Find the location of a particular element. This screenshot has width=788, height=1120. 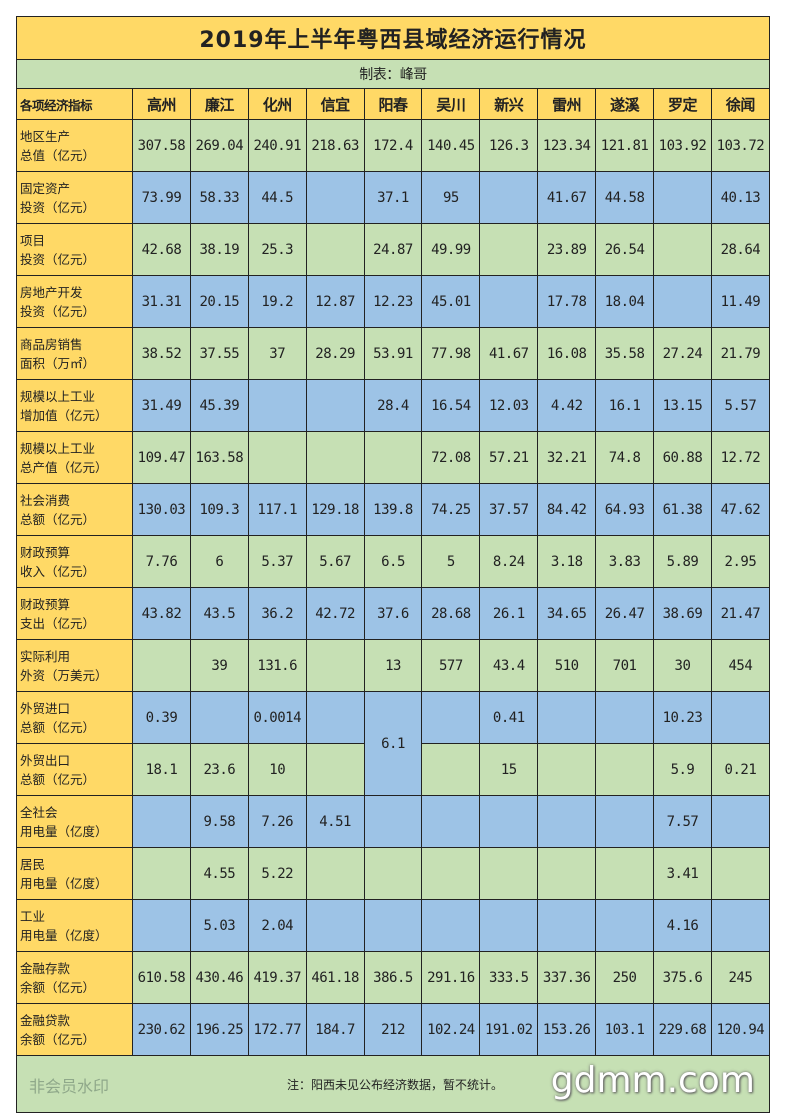

row-label: 规模以上工业 总产值（亿元） is located at coordinates (74, 457).